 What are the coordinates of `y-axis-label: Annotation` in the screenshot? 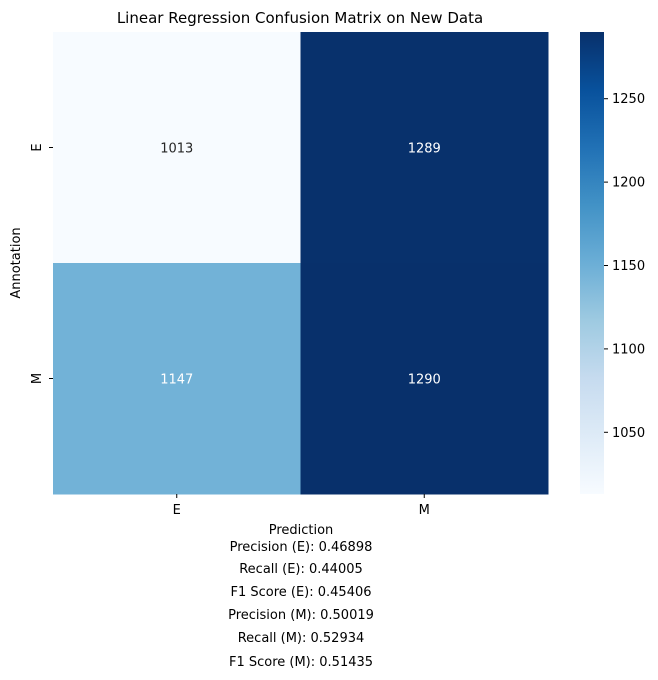 It's located at (16, 262).